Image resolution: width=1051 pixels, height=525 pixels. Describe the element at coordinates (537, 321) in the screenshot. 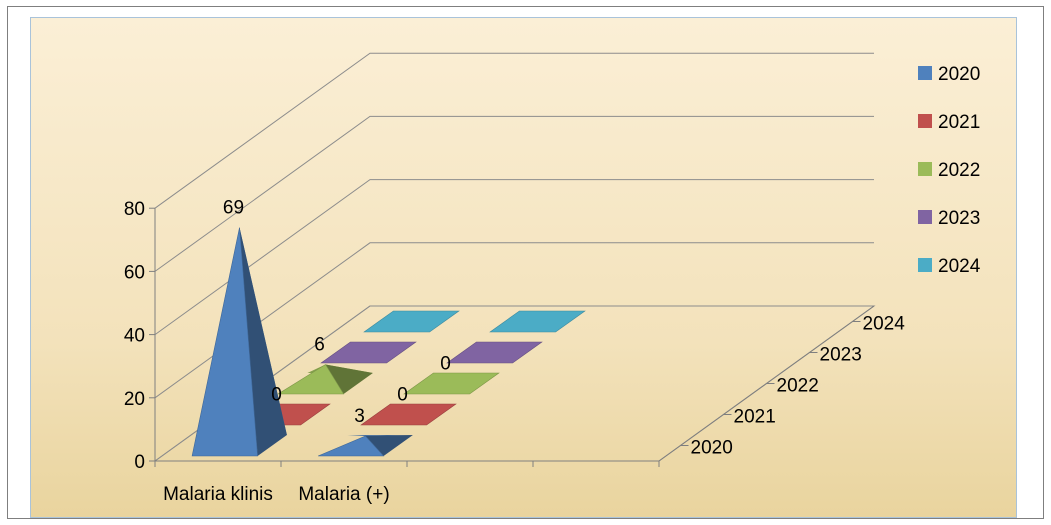

I see `mark-2024-malaria-` at that location.